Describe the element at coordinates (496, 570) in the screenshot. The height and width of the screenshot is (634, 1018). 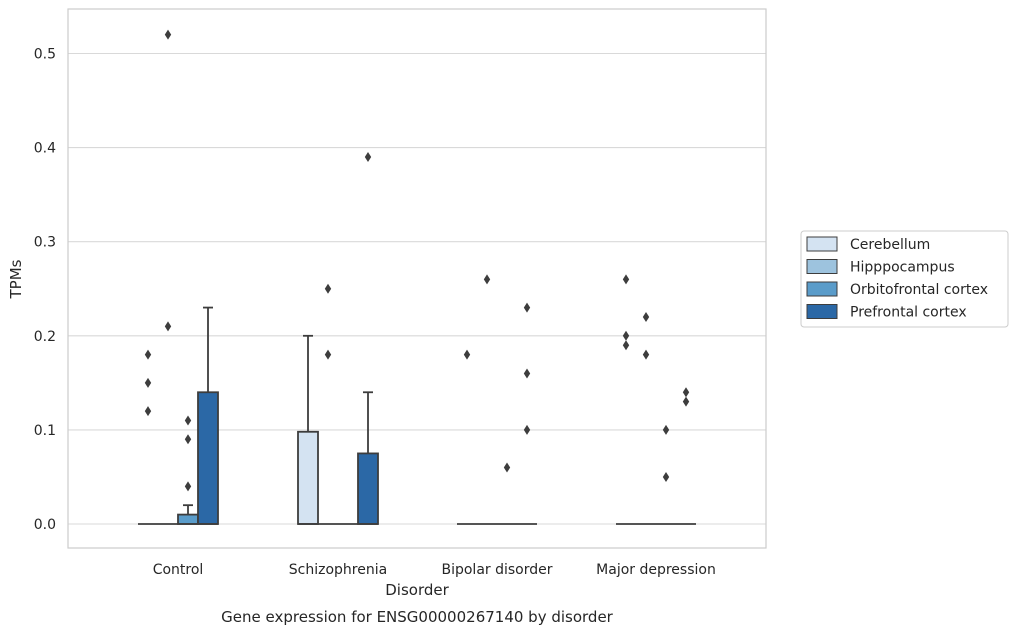
I see `x-tick-label: Bipolar disorder` at that location.